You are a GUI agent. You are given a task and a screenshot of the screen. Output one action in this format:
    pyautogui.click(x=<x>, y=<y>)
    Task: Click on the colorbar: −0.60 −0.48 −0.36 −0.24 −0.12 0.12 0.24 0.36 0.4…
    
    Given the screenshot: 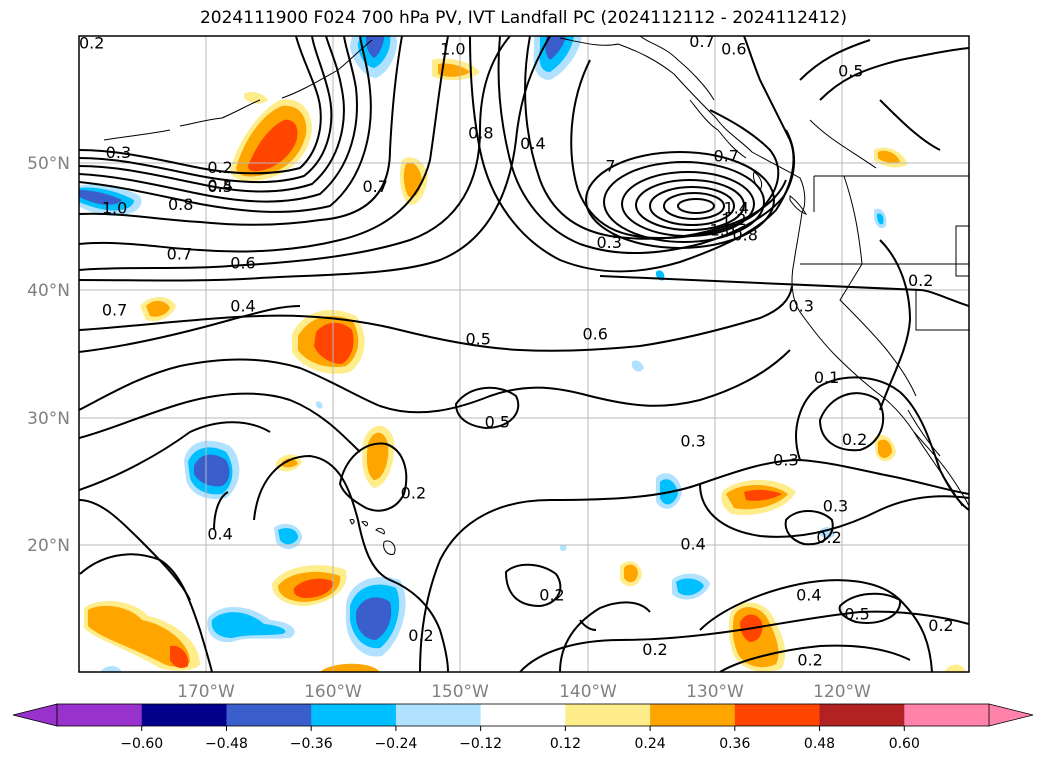 What is the action you would take?
    pyautogui.click(x=523, y=727)
    